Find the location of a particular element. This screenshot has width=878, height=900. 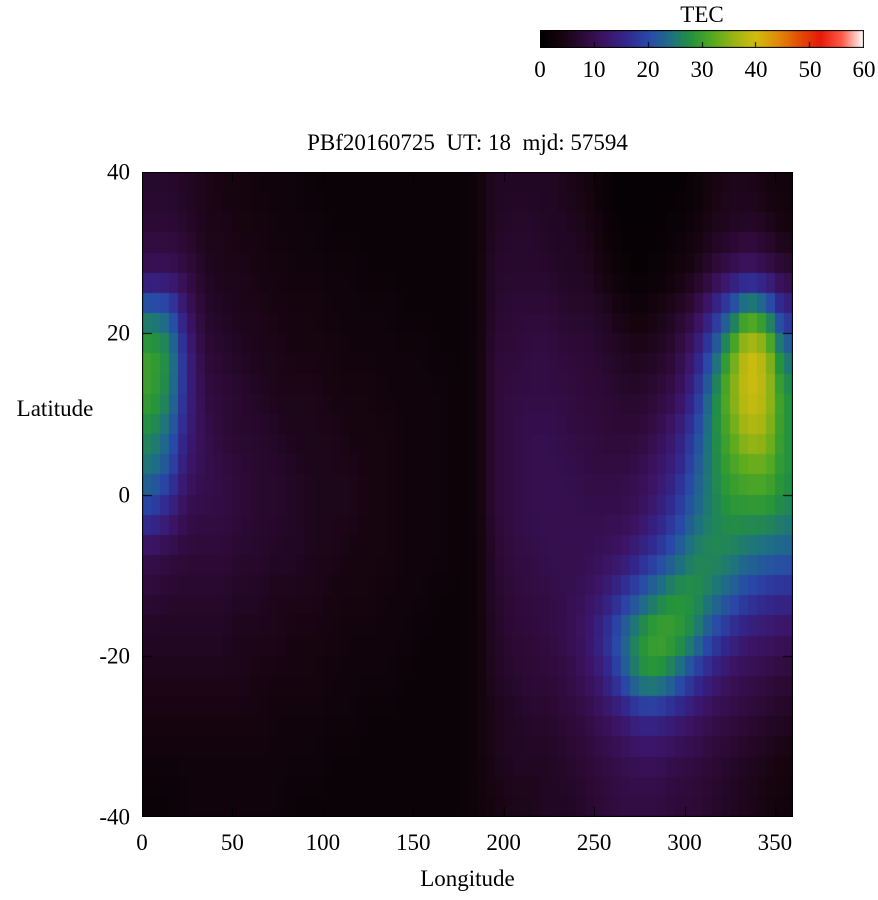

x-tick-label: 100 is located at coordinates (323, 842).